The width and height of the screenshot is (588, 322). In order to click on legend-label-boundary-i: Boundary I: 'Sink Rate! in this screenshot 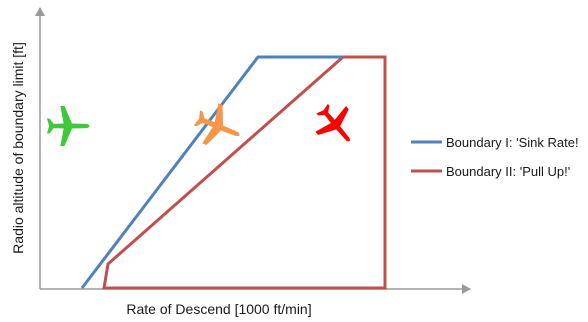, I will do `click(512, 142)`.